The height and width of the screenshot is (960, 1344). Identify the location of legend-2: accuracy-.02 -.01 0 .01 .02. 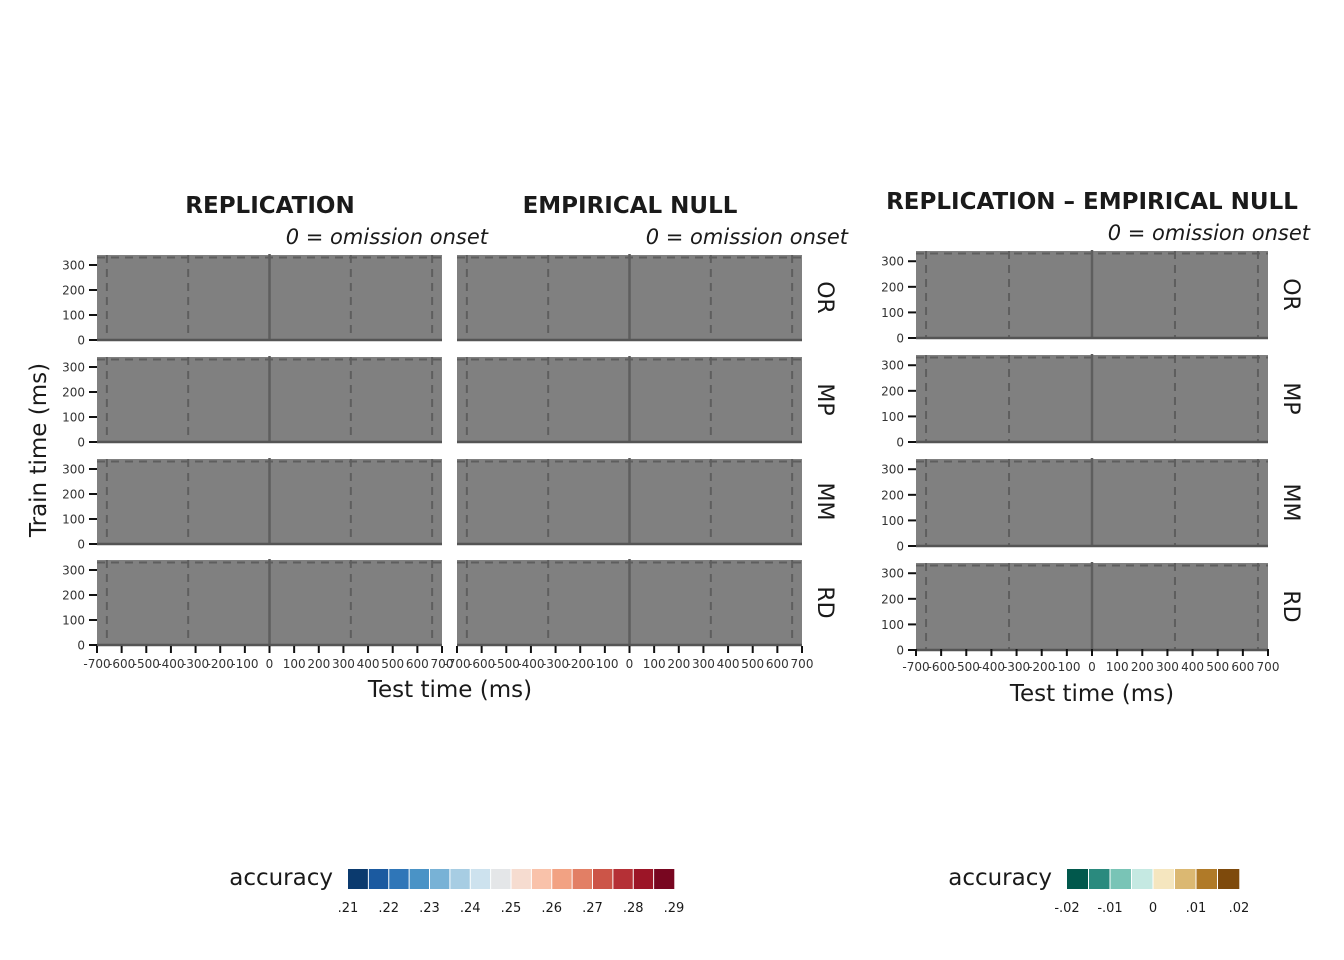
(1098, 890).